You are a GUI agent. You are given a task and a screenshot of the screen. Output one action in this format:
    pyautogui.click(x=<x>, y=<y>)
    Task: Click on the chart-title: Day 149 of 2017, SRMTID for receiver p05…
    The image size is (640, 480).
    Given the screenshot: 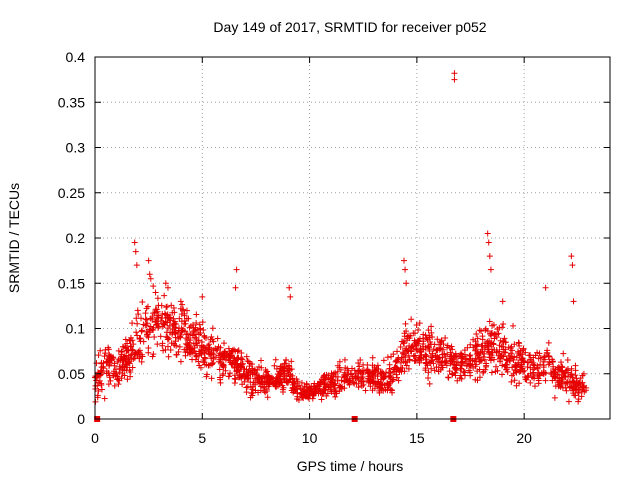 What is the action you would take?
    pyautogui.click(x=349, y=27)
    